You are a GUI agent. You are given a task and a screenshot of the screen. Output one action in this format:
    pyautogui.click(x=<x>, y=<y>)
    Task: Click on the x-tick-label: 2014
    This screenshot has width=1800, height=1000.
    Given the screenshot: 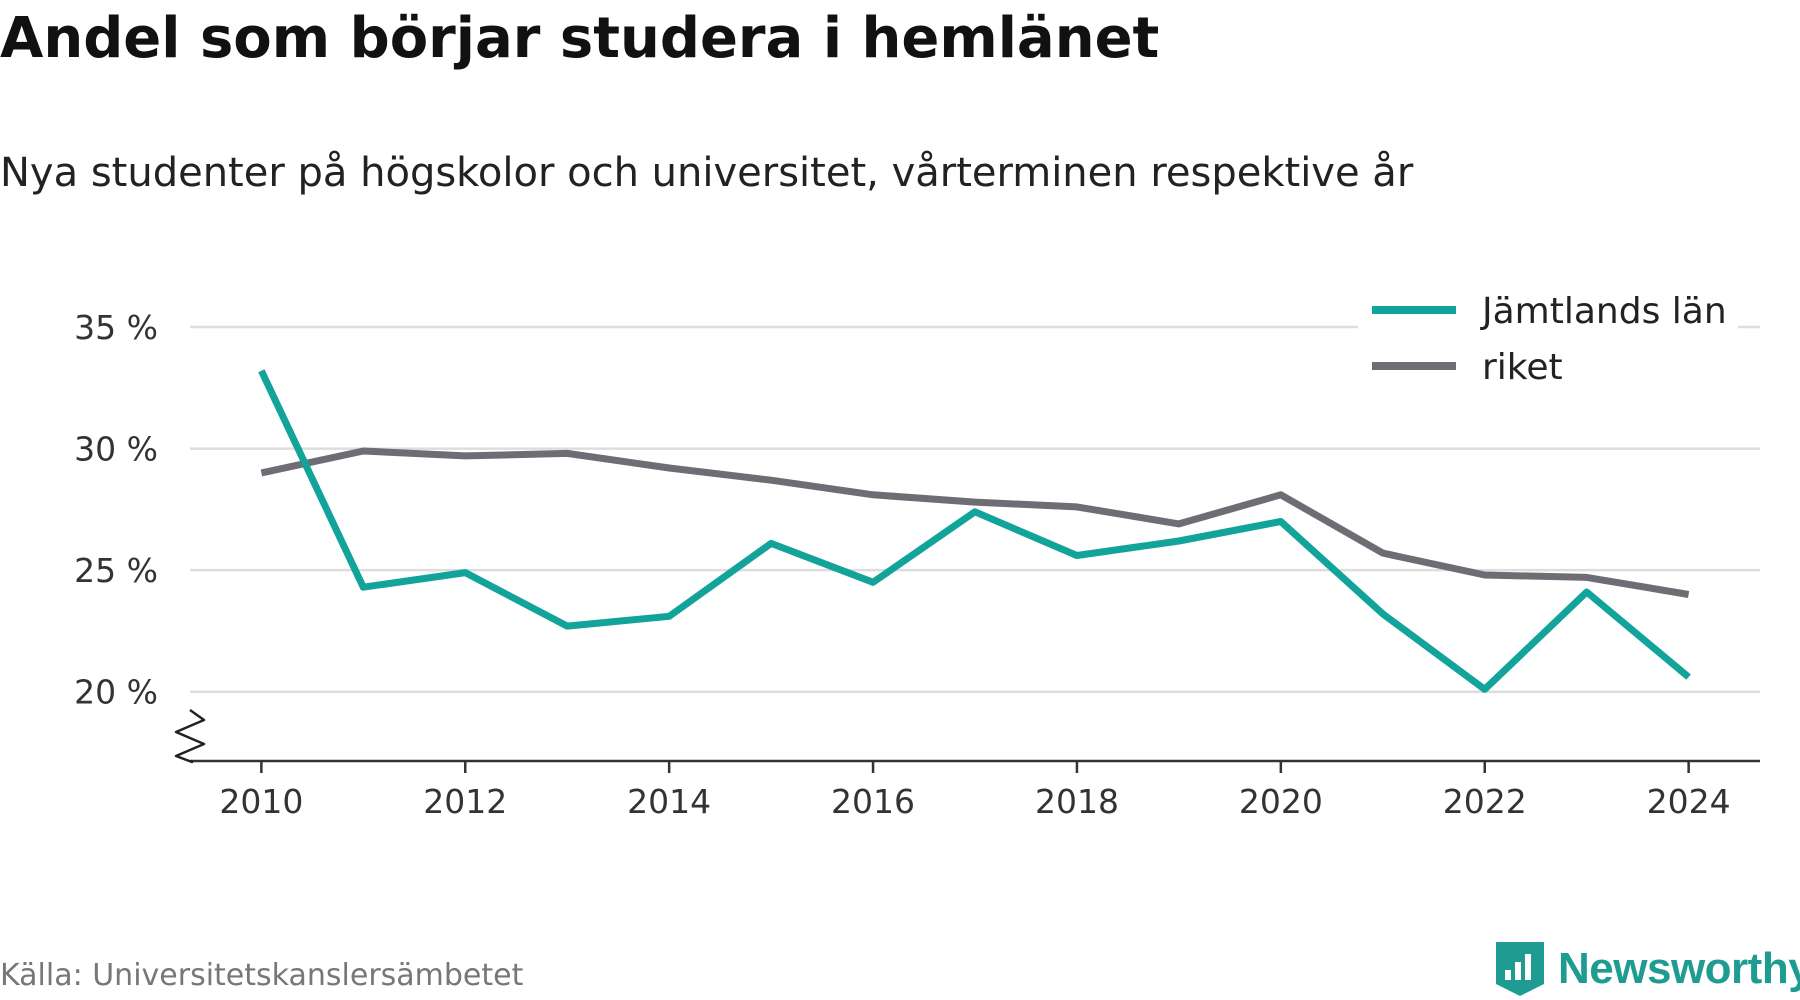 What is the action you would take?
    pyautogui.click(x=669, y=801)
    